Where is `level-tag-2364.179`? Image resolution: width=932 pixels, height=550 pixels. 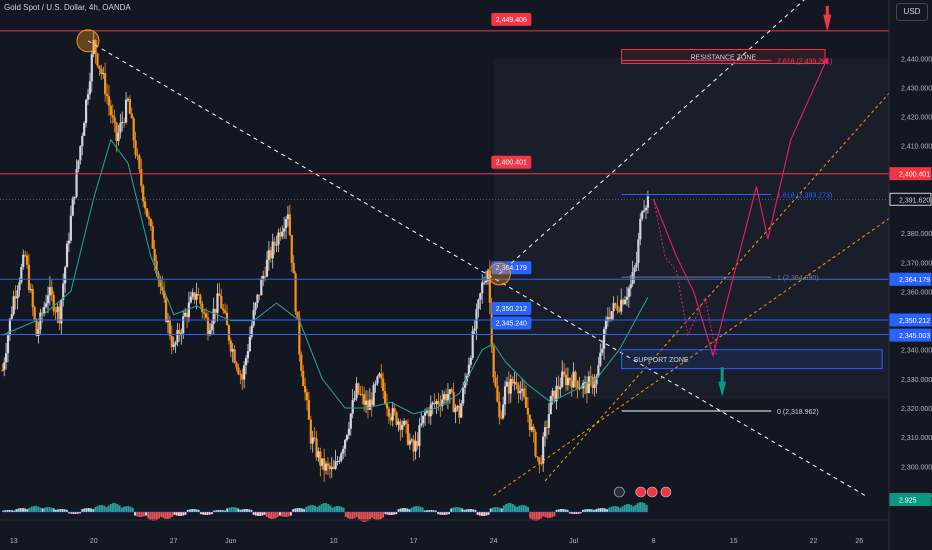 level-tag-2364.179 is located at coordinates (511, 268).